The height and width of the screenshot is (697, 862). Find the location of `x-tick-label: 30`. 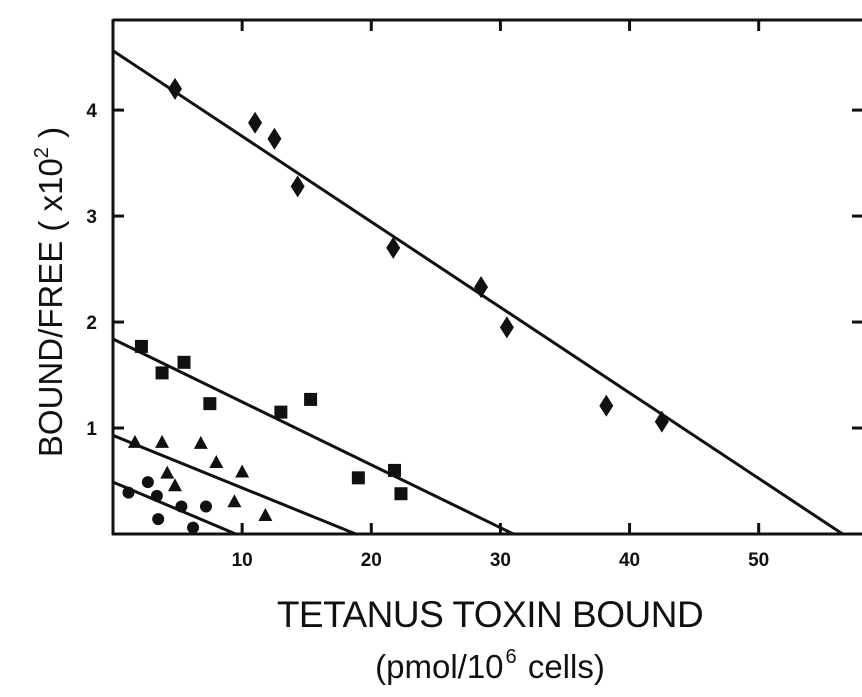

x-tick-label: 30 is located at coordinates (500, 560).